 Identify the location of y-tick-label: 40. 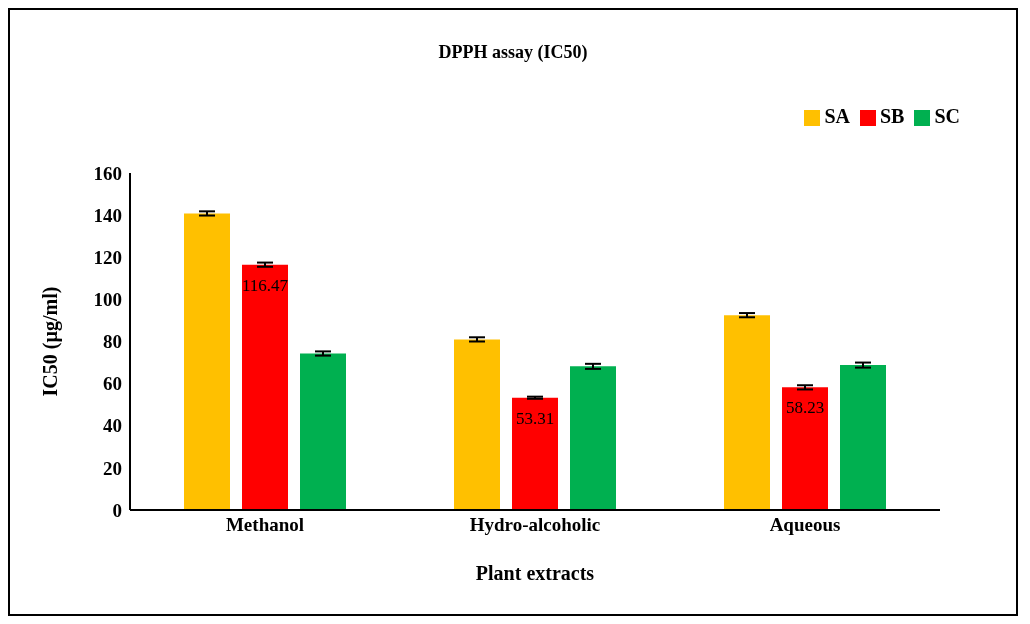
(112, 426).